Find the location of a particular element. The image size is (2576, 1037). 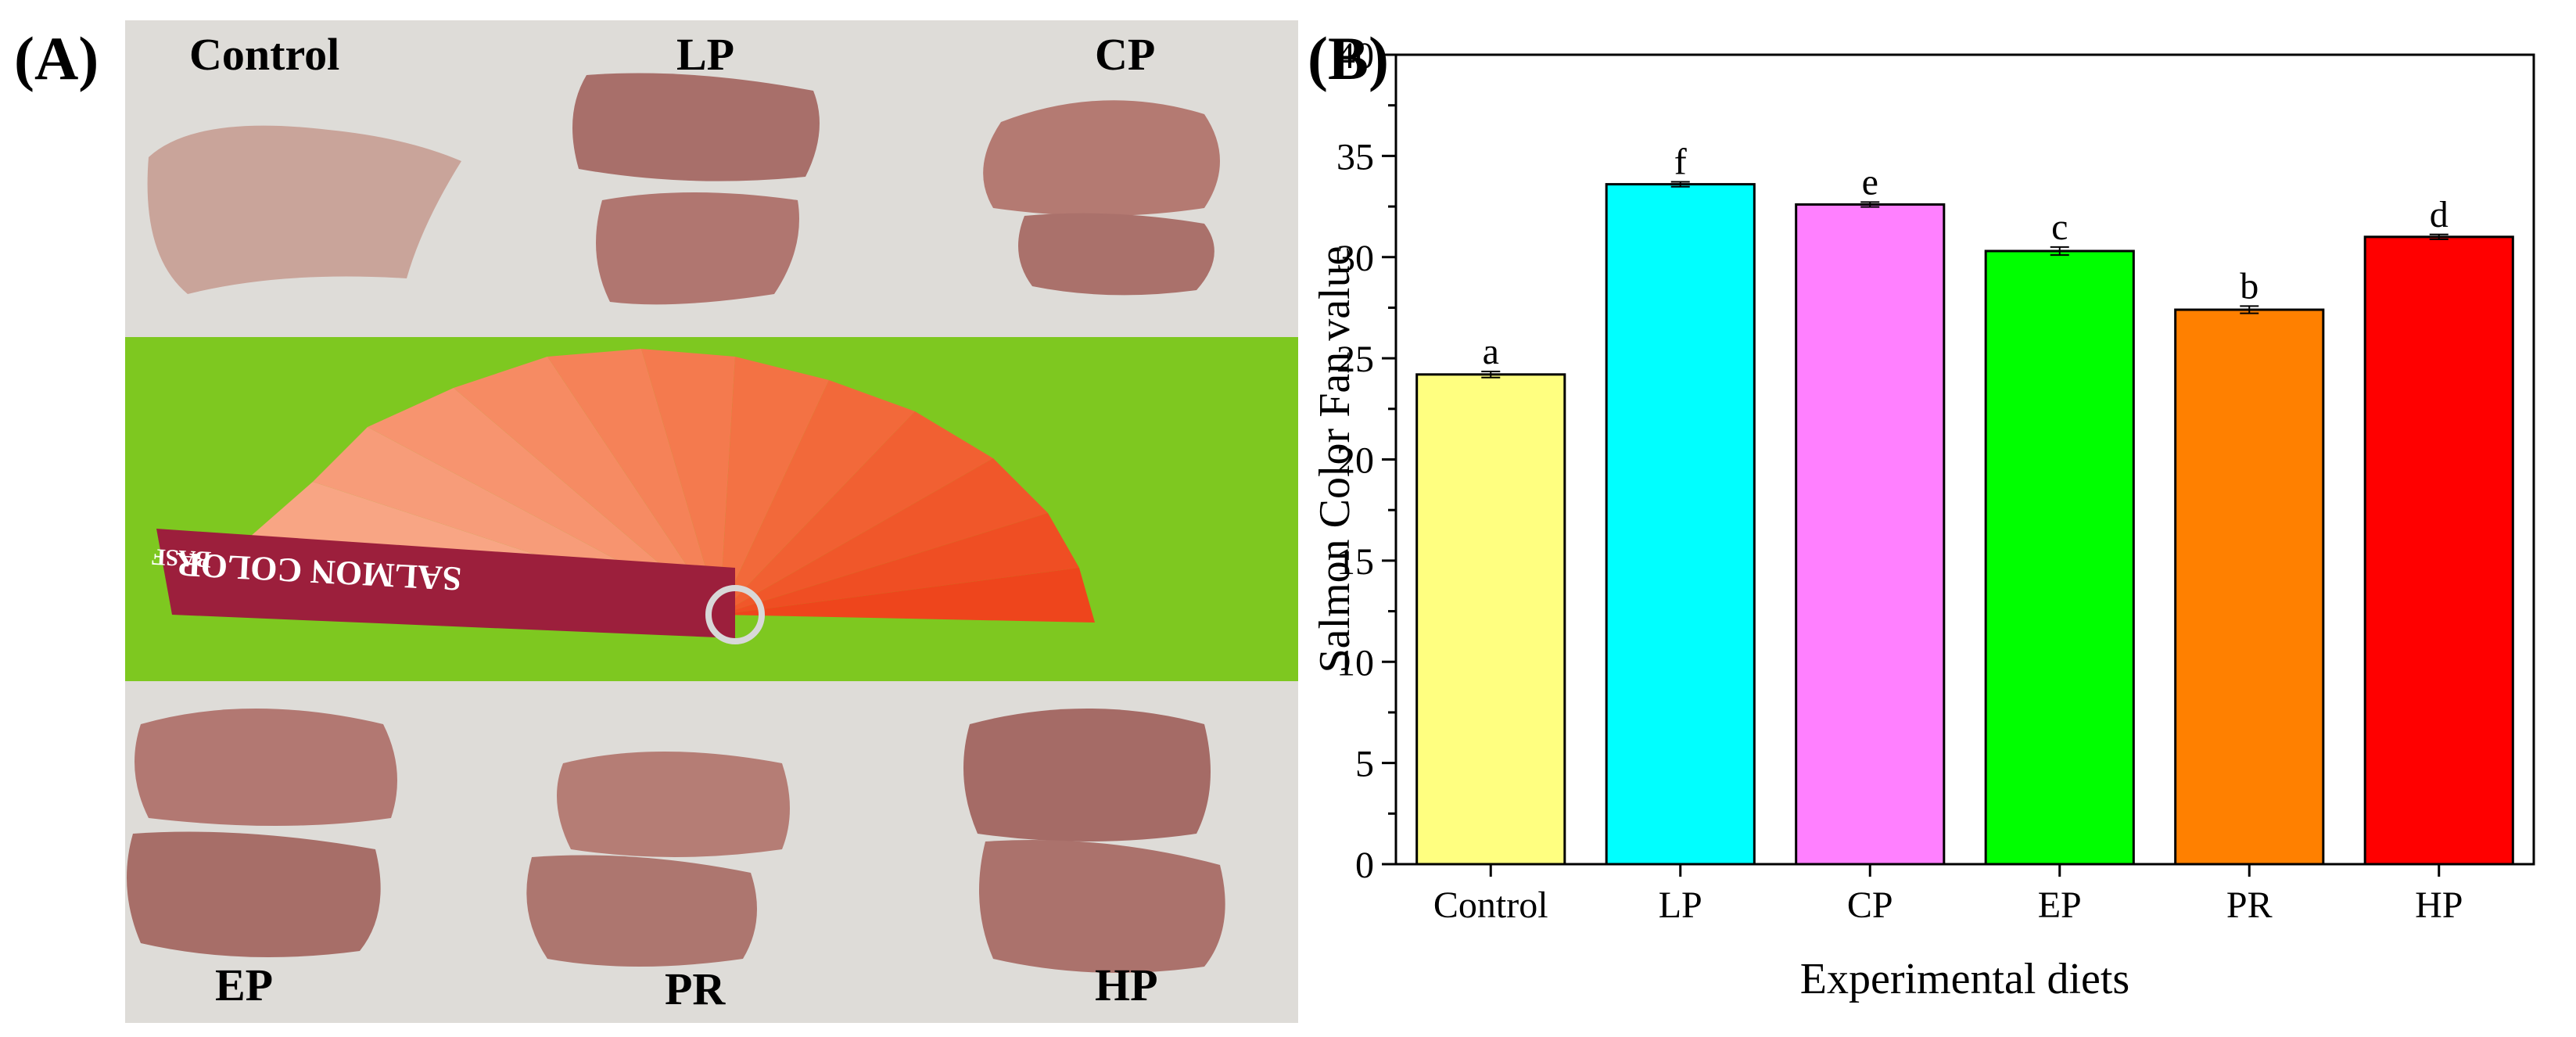

photo-label-control: Control is located at coordinates (264, 54).